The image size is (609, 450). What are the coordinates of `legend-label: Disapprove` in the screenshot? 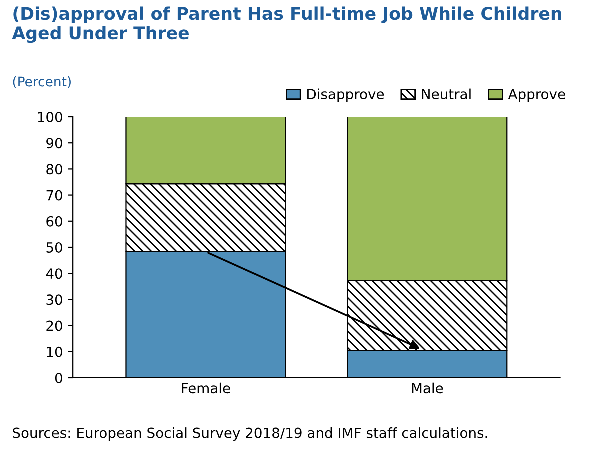 It's located at (346, 95).